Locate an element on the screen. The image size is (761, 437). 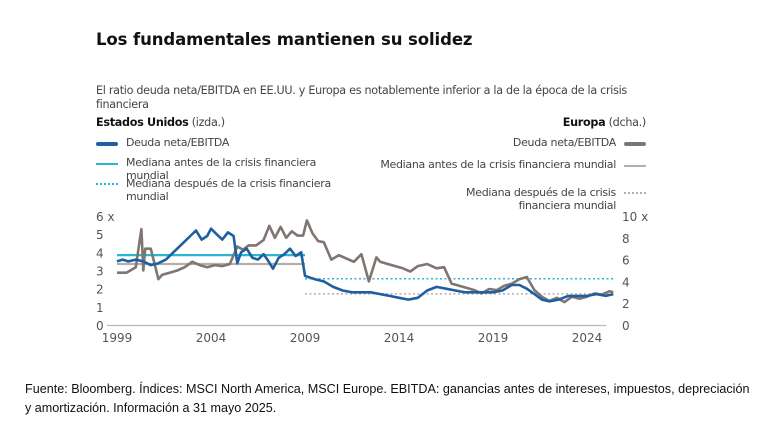
right-axis-title-bold: Europa is located at coordinates (584, 122).